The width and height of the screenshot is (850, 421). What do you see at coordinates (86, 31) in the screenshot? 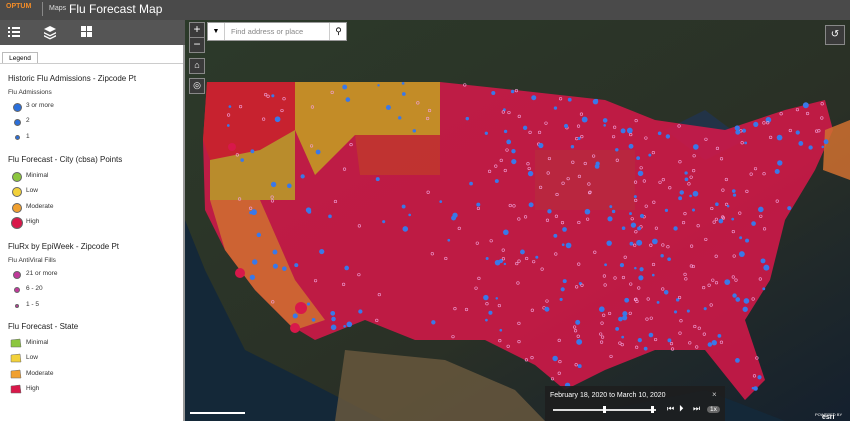
I see `grid-icon` at bounding box center [86, 31].